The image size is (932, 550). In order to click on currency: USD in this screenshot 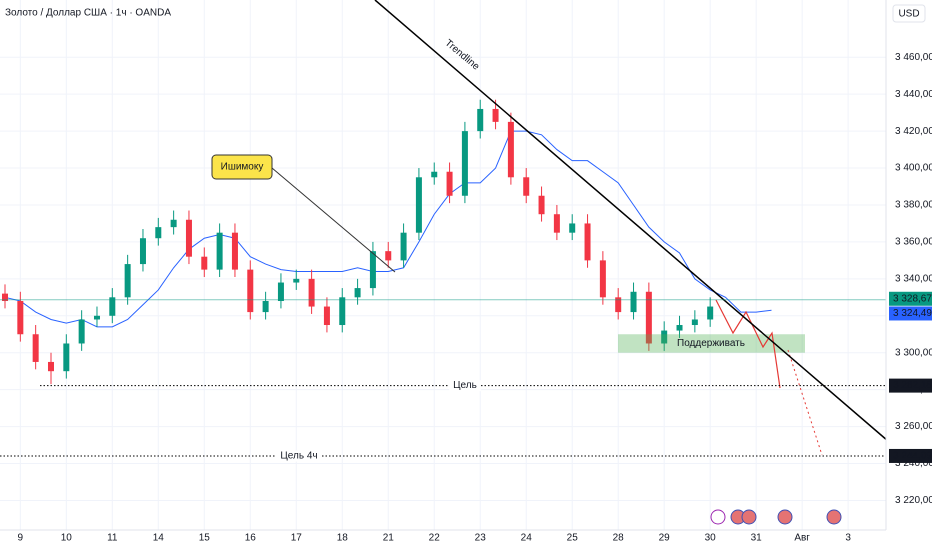, I will do `click(908, 14)`.